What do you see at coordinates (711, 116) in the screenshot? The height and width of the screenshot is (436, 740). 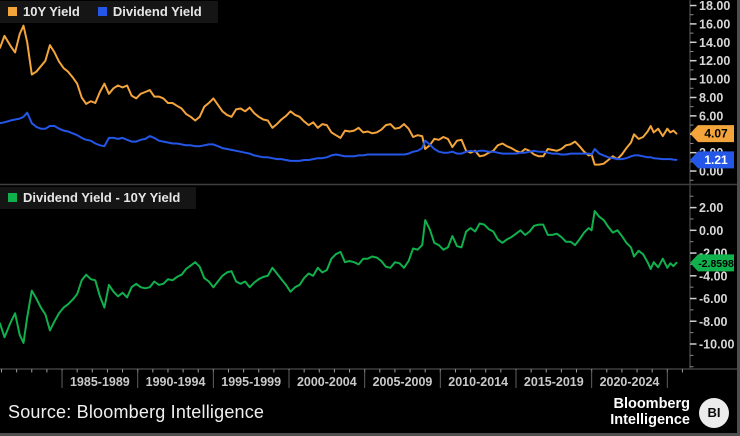 I see `y-axis-tick-label: 6.00` at bounding box center [711, 116].